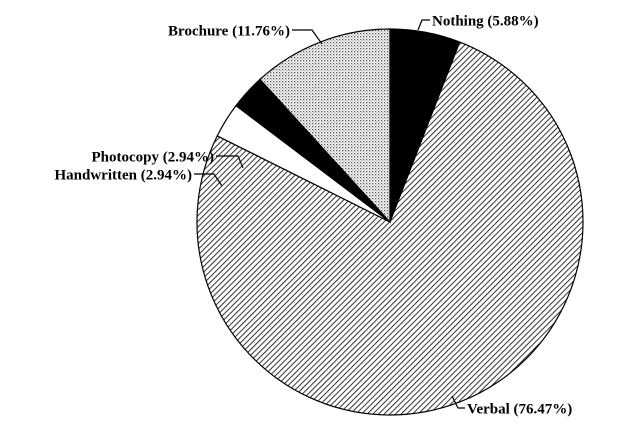  Describe the element at coordinates (153, 157) in the screenshot. I see `slice-label: Photocopy (2.94%)` at that location.